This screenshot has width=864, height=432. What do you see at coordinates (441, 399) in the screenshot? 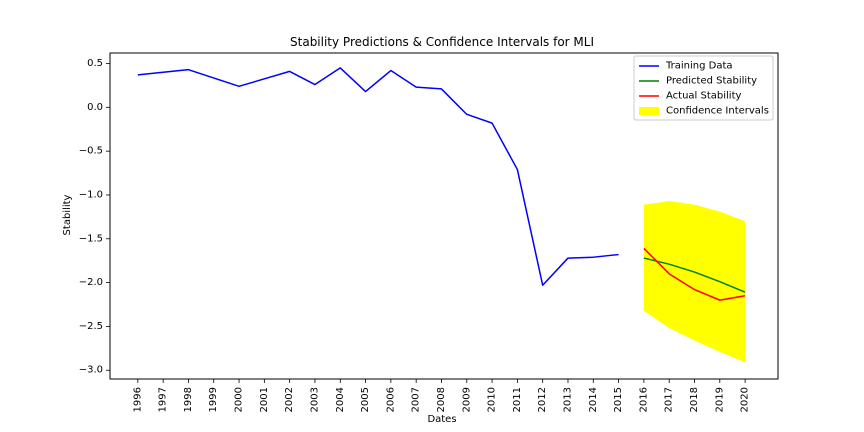
I see `x-tick-label: 2008` at bounding box center [441, 399].